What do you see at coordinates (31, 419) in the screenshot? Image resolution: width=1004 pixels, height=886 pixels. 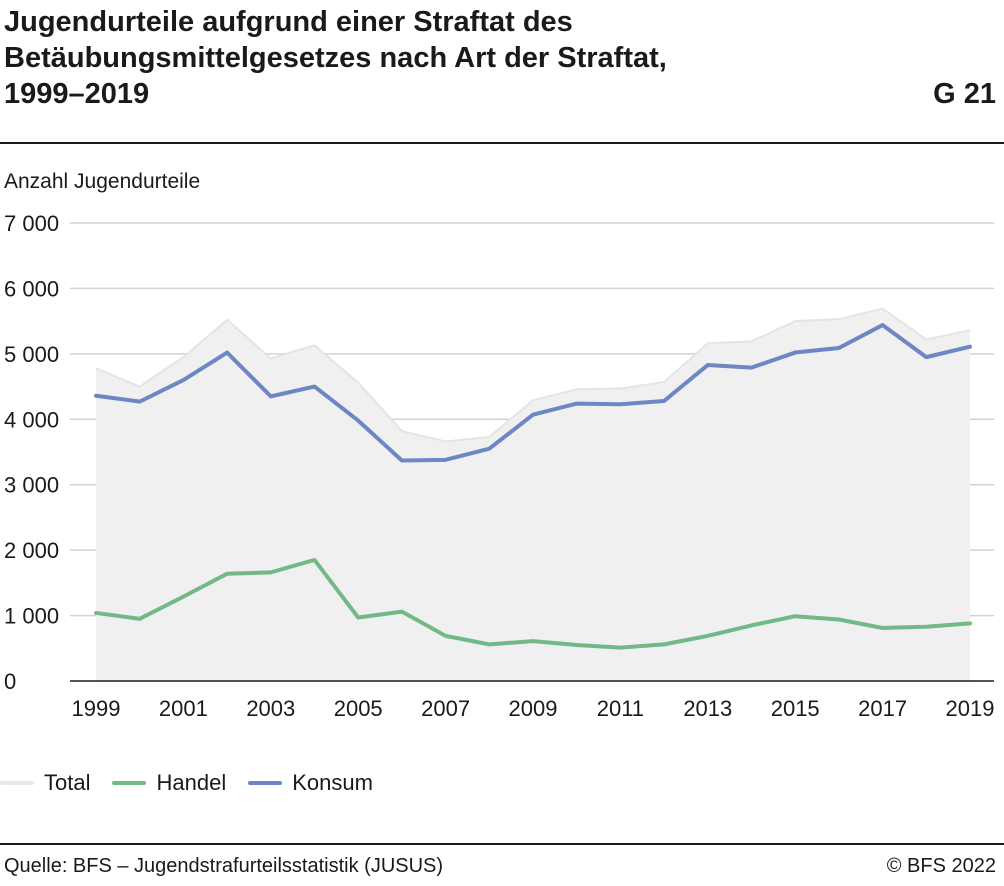 I see `y-tick-label-4000: 4 000` at bounding box center [31, 419].